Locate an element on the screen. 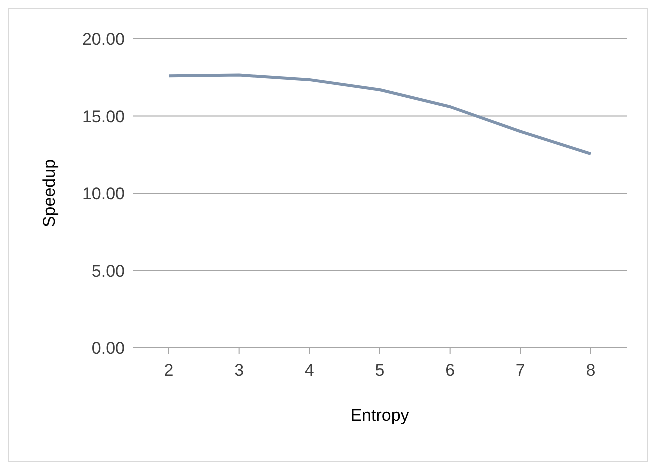  x-axis-title: Entropy is located at coordinates (380, 415).